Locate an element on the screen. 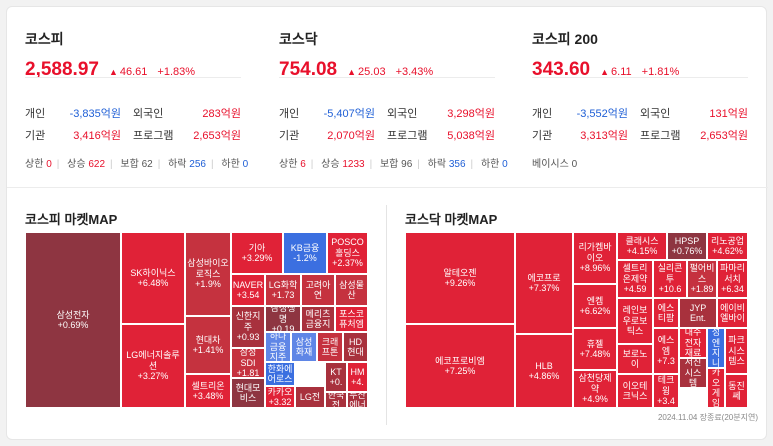  tile-name: 카카오게임즈 is located at coordinates (716, 388).